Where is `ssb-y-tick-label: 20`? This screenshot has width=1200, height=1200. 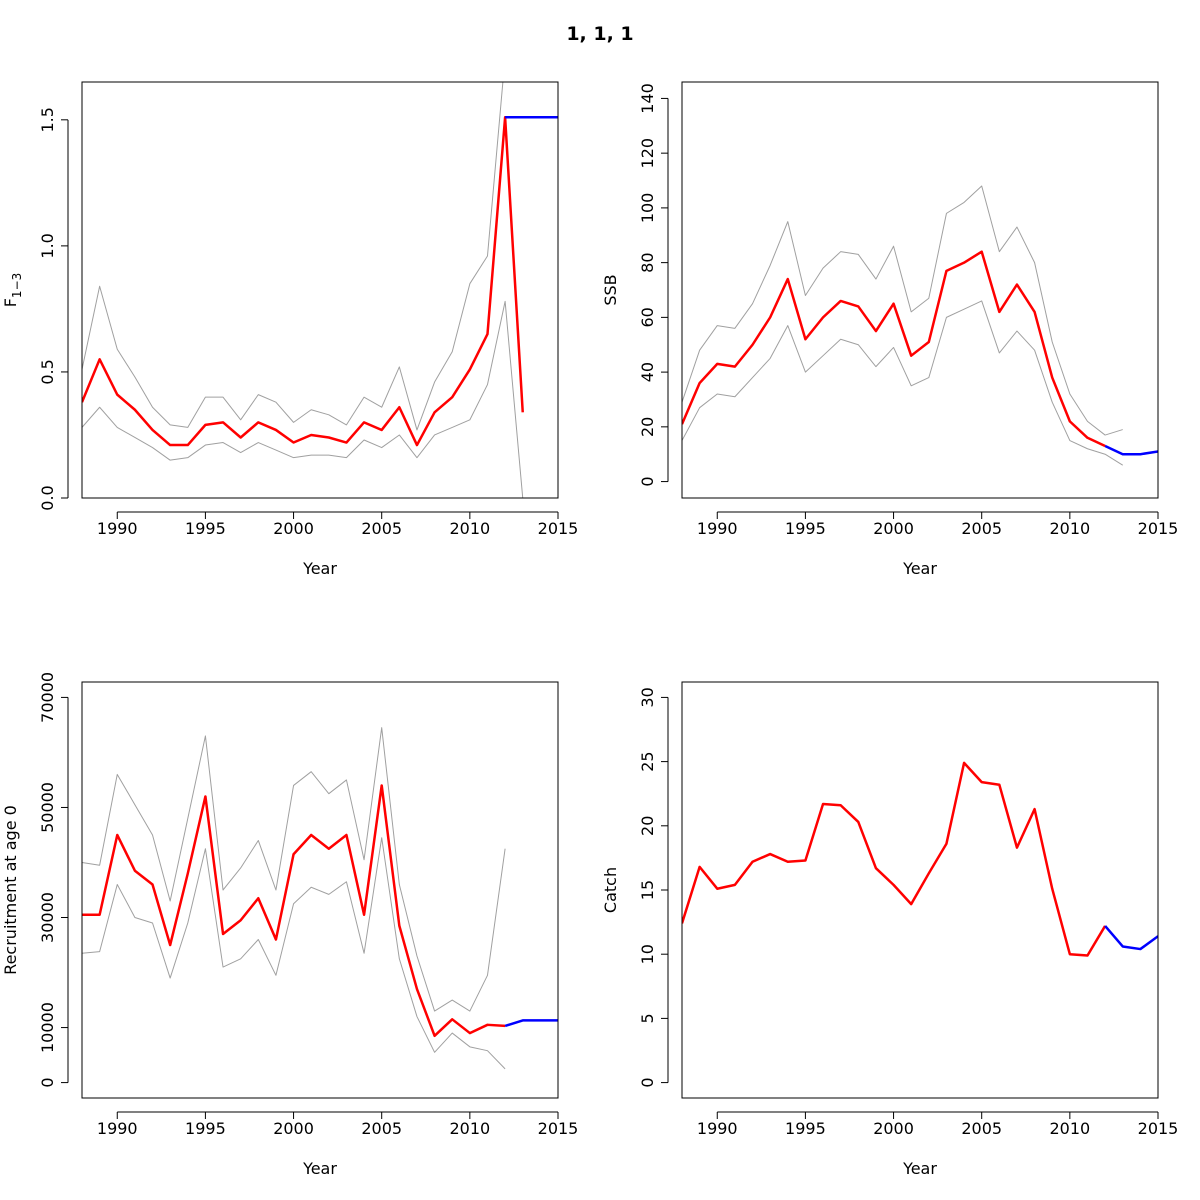 ssb-y-tick-label: 20 is located at coordinates (647, 427).